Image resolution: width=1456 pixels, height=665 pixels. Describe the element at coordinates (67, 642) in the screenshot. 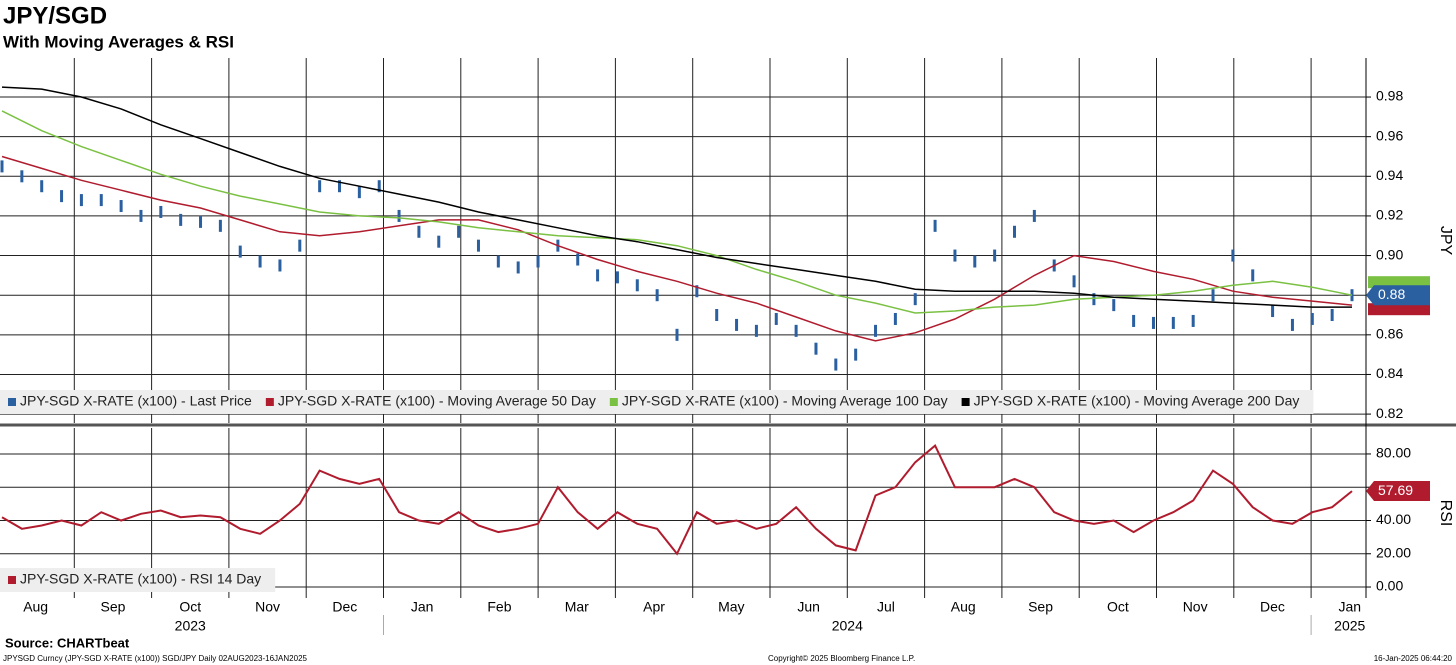

I see `source: Source: CHARTbeat` at that location.